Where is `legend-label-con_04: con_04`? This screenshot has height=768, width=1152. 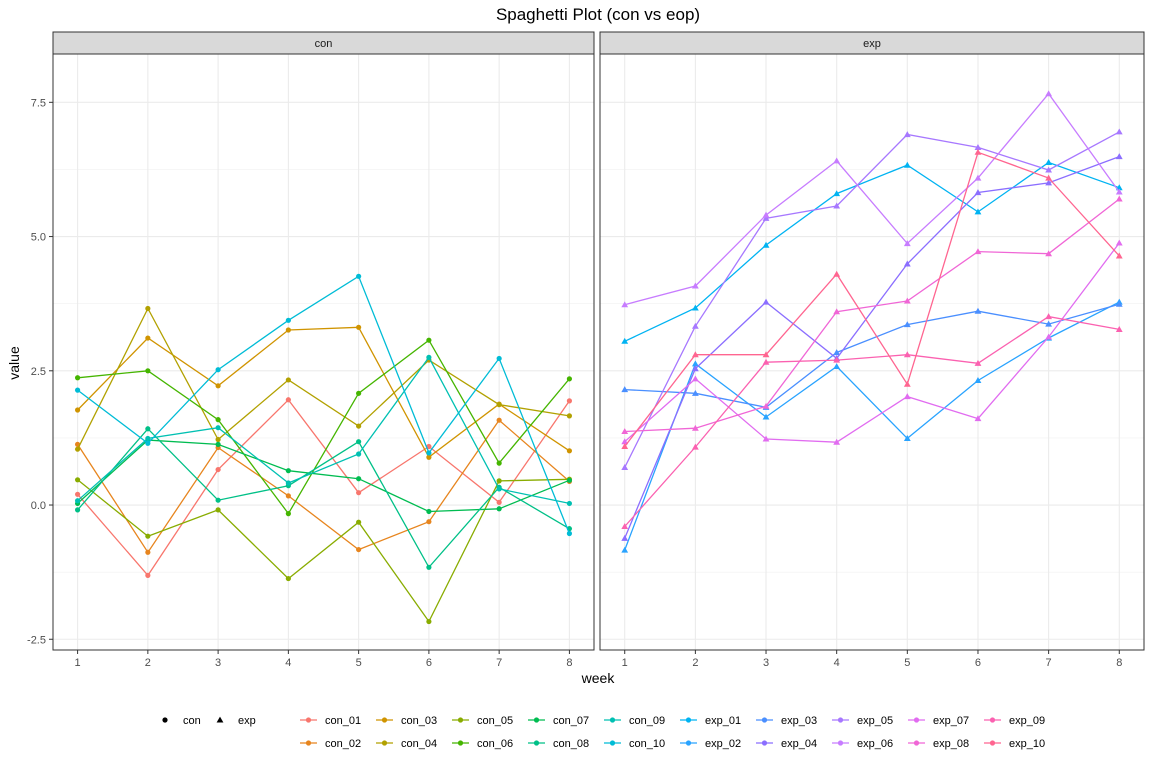
legend-label-con_04: con_04 is located at coordinates (419, 744).